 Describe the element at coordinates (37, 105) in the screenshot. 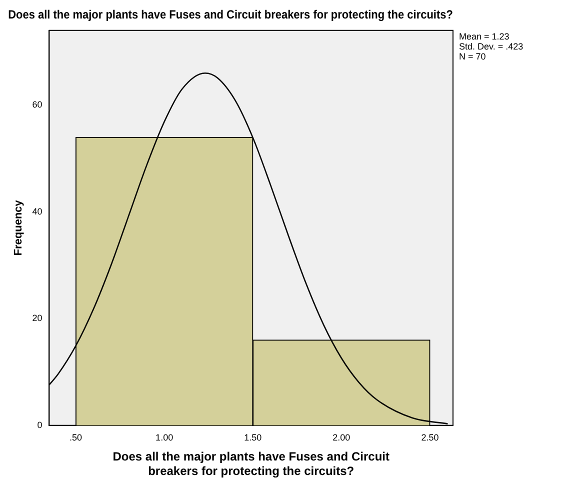

I see `y-tick-label: 60` at that location.